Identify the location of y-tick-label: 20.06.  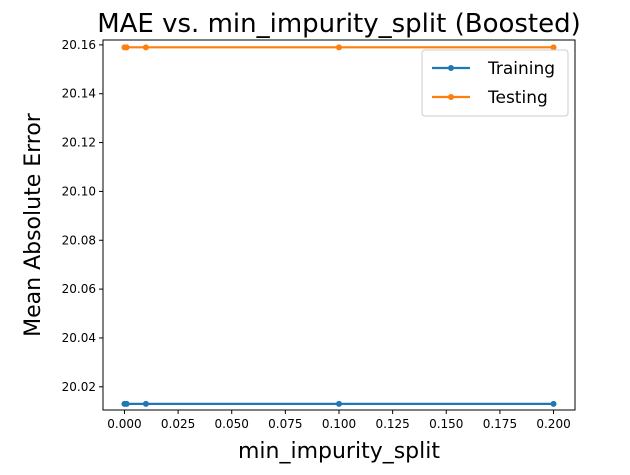
(79, 289).